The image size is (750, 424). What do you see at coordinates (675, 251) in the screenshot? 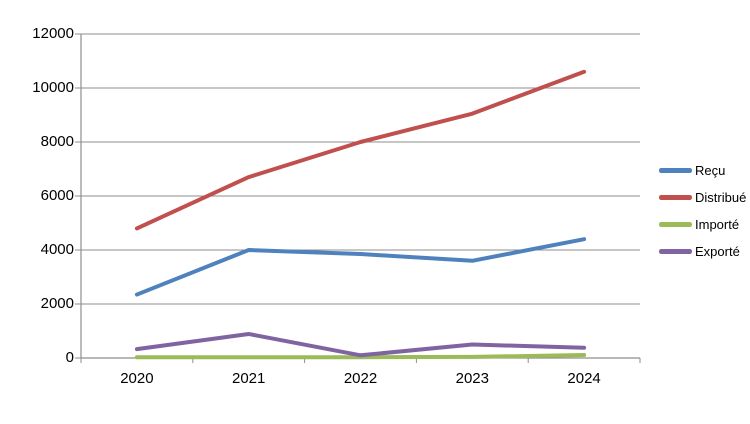
I see `legend-swatch-exporte` at bounding box center [675, 251].